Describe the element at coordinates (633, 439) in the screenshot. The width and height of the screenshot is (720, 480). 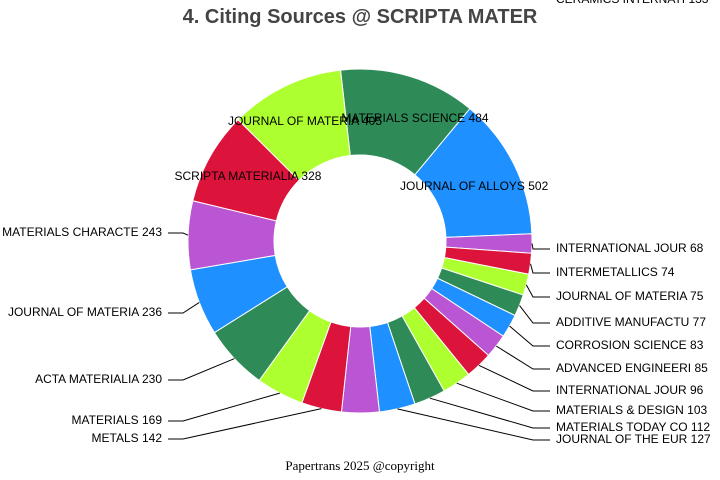
I see `slice-label: JOURNAL OF THE EUR 127` at that location.